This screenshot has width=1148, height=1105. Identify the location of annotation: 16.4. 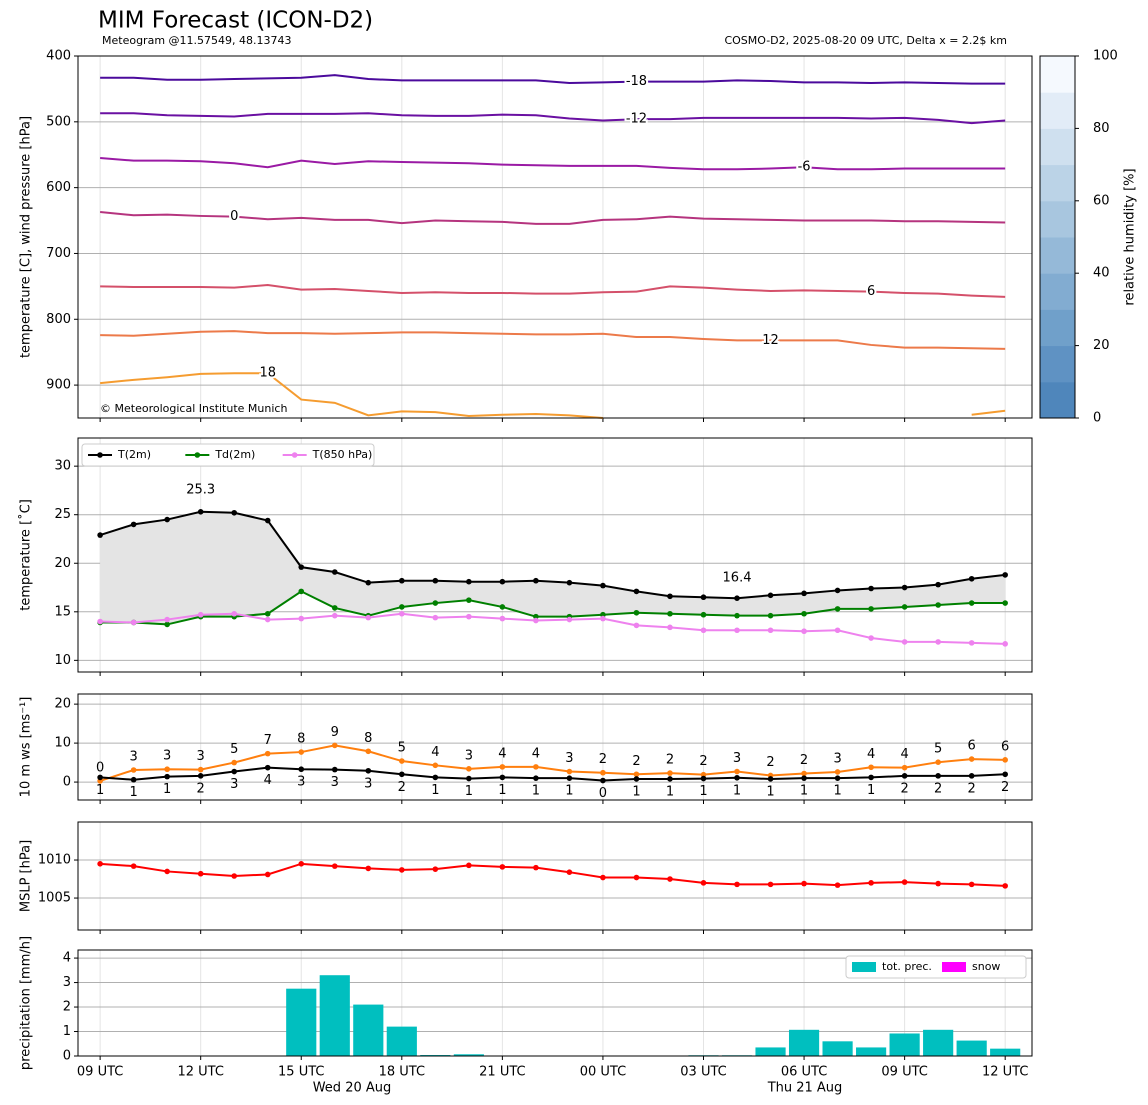
(737, 578).